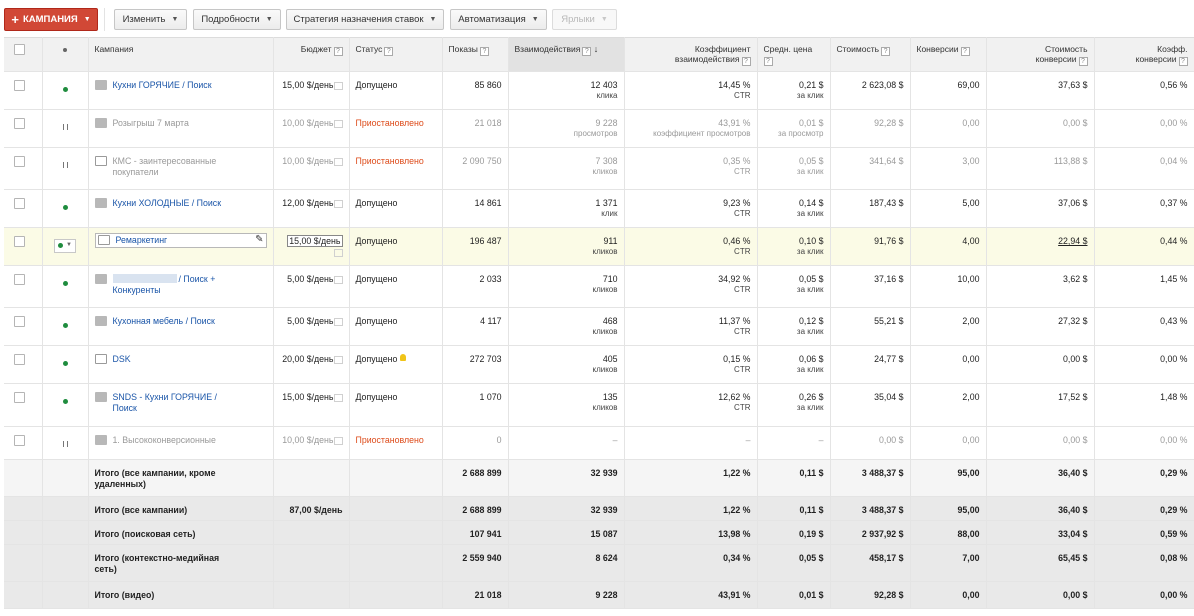  I want to click on labels-button: Ярлыки ▼, so click(584, 19).